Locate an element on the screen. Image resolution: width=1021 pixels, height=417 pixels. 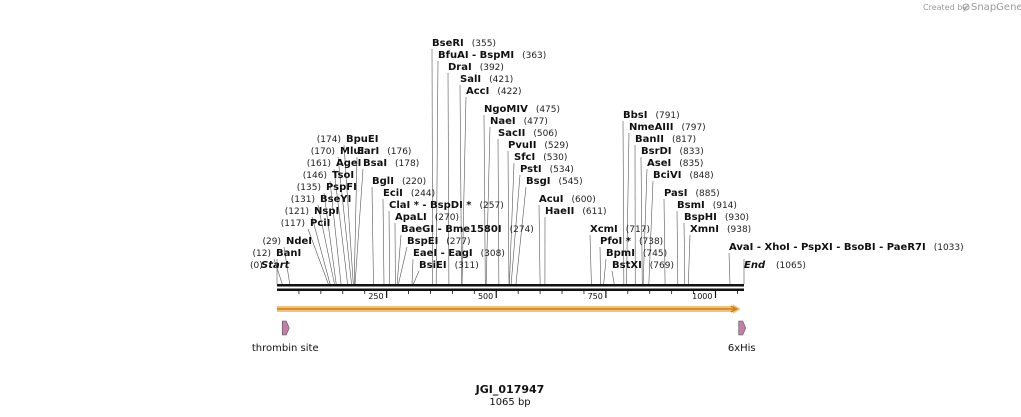
enzyme-name: PspFI is located at coordinates (341, 187).